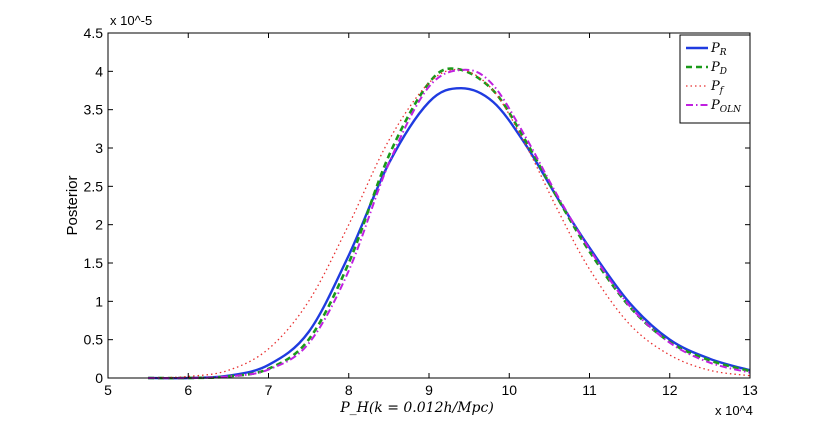 The height and width of the screenshot is (425, 830). Describe the element at coordinates (99, 301) in the screenshot. I see `y-tick-label: 1` at that location.